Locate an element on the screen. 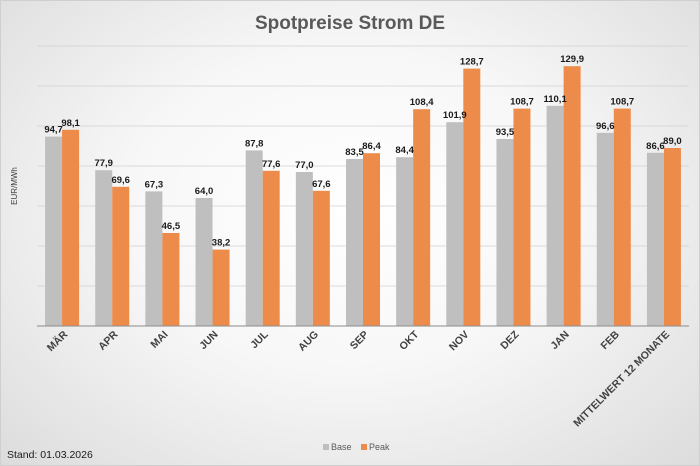 The width and height of the screenshot is (700, 466). x-tick-label-5: AUG is located at coordinates (308, 341).